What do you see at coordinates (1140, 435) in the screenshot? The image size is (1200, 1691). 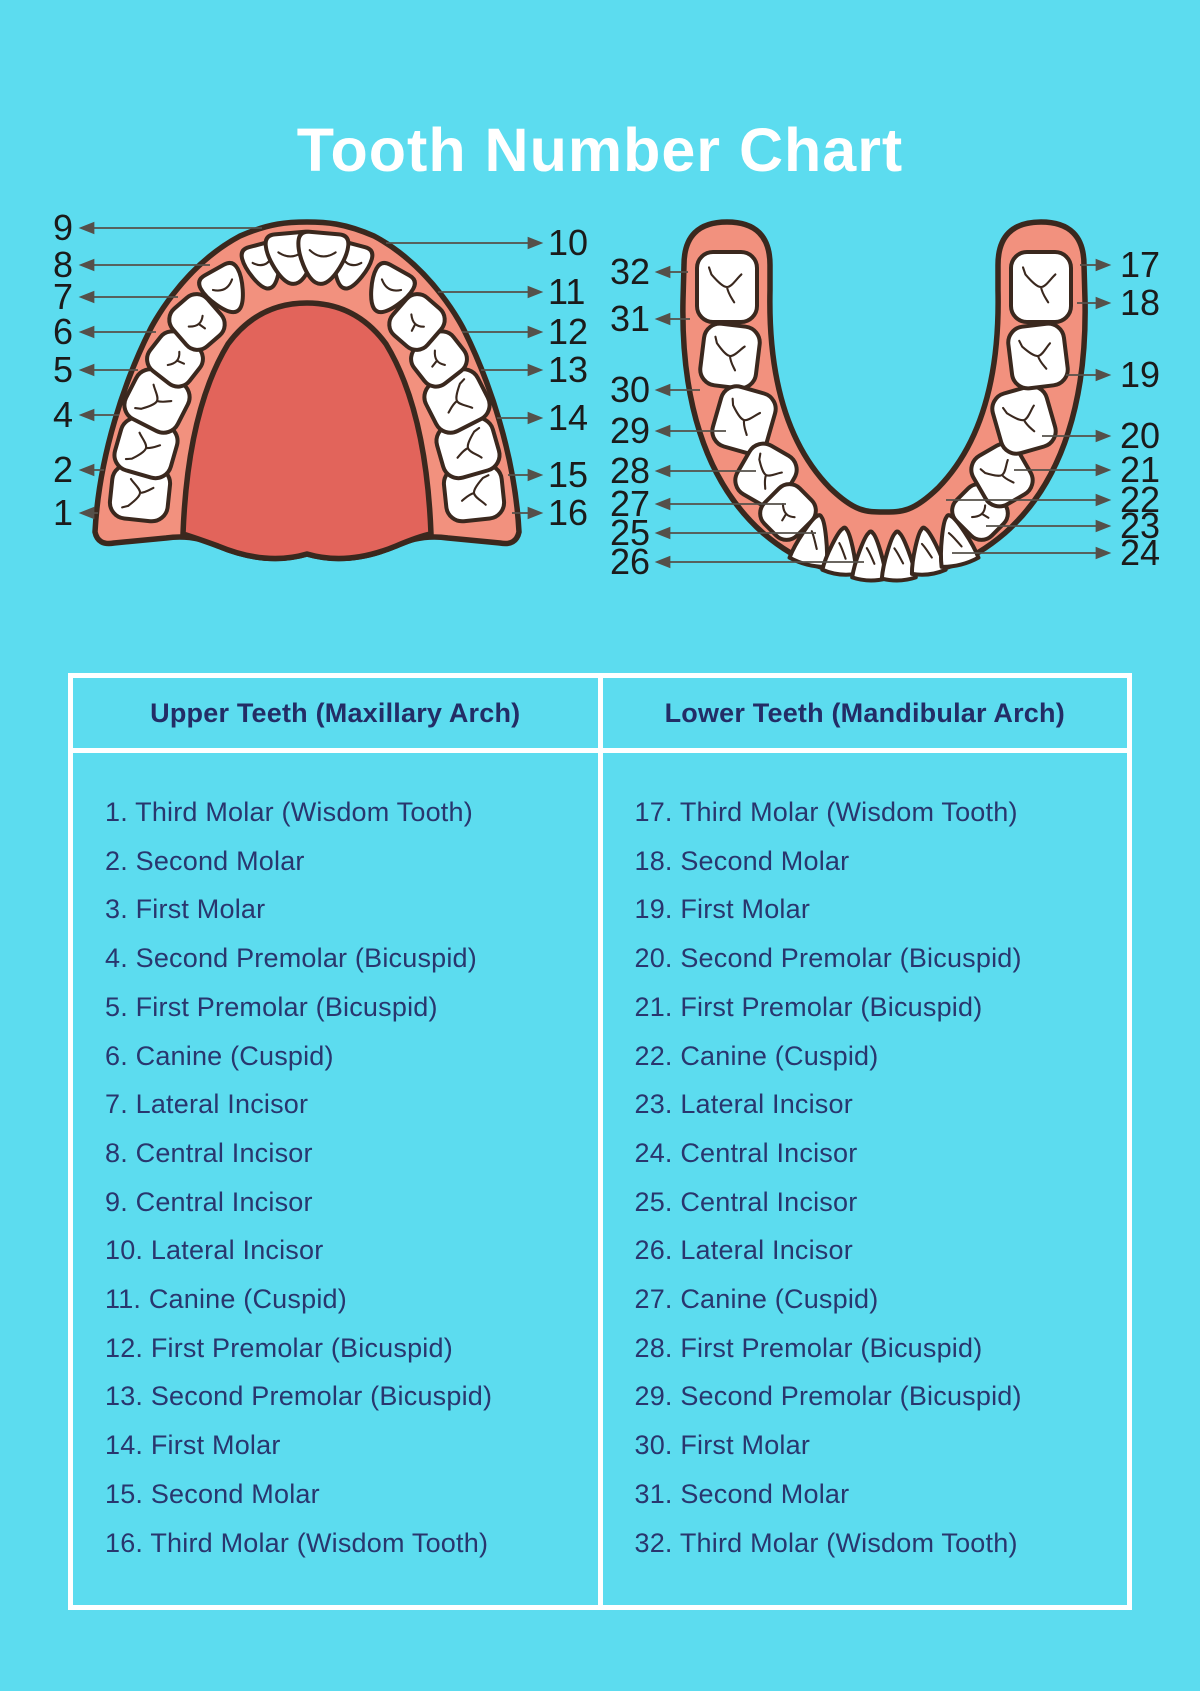 I see `tooth-label-20: 20` at bounding box center [1140, 435].